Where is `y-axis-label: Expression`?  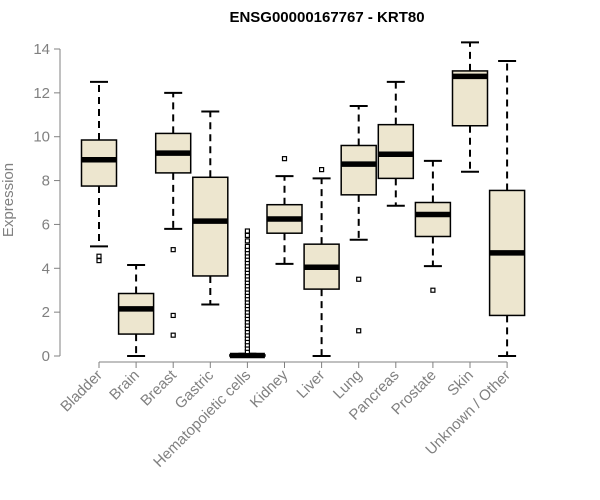
y-axis-label: Expression is located at coordinates (8, 200).